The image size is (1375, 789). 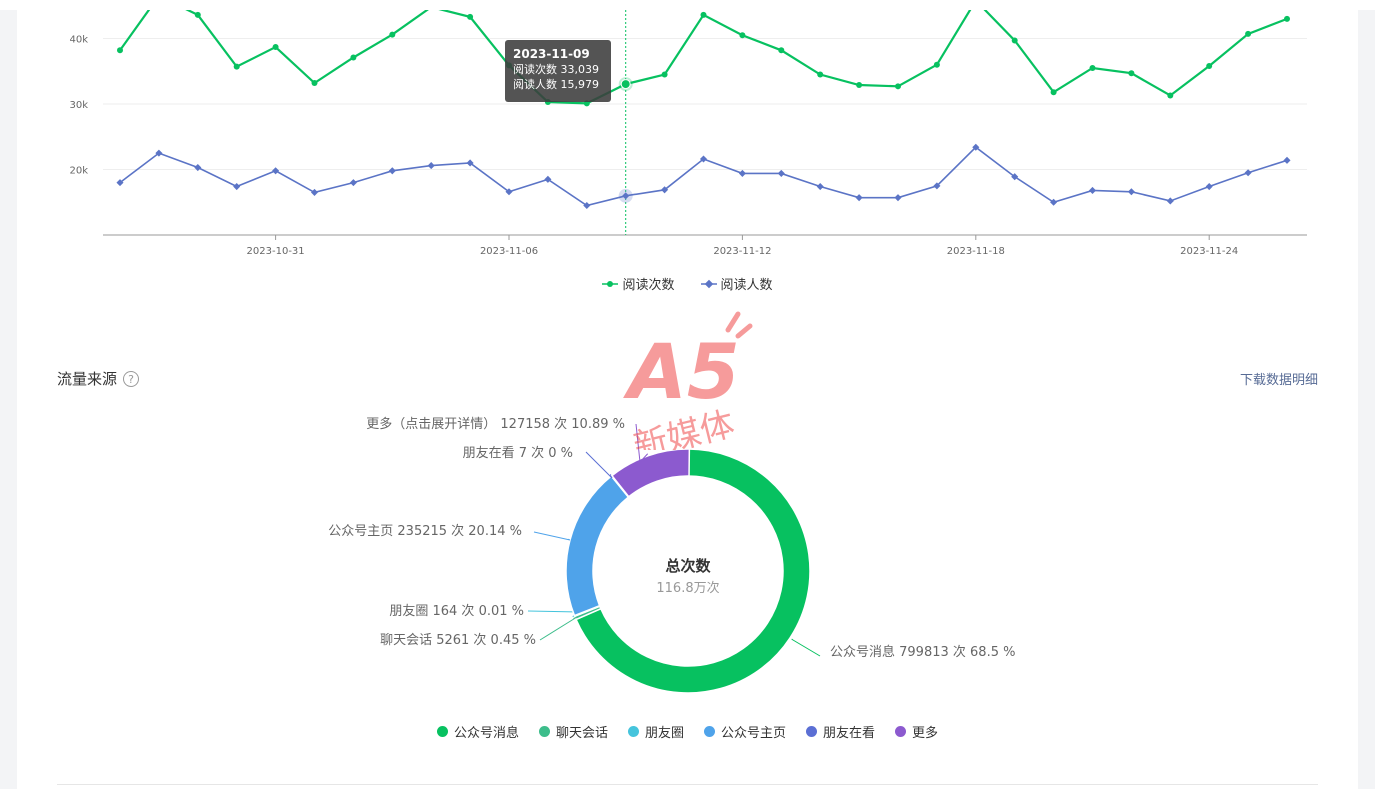 What do you see at coordinates (742, 251) in the screenshot?
I see `x-tick-label: 2023-11-12` at bounding box center [742, 251].